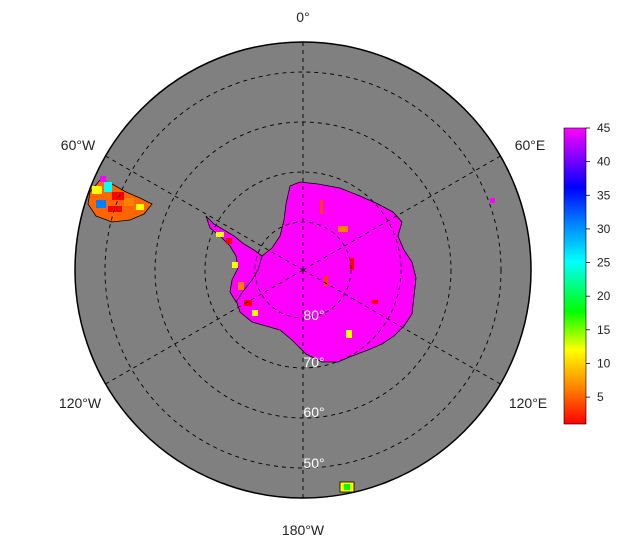  What do you see at coordinates (604, 330) in the screenshot?
I see `colorbar-tick-label: 15` at bounding box center [604, 330].